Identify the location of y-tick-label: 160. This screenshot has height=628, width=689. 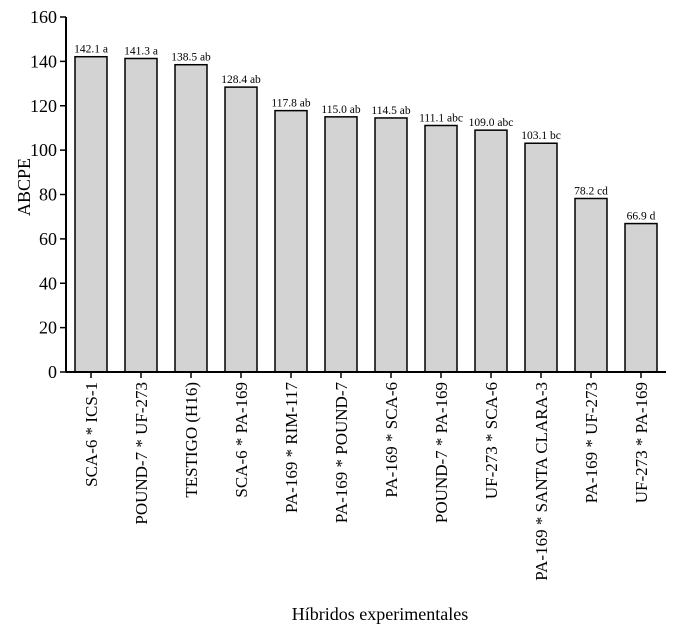
(43, 17).